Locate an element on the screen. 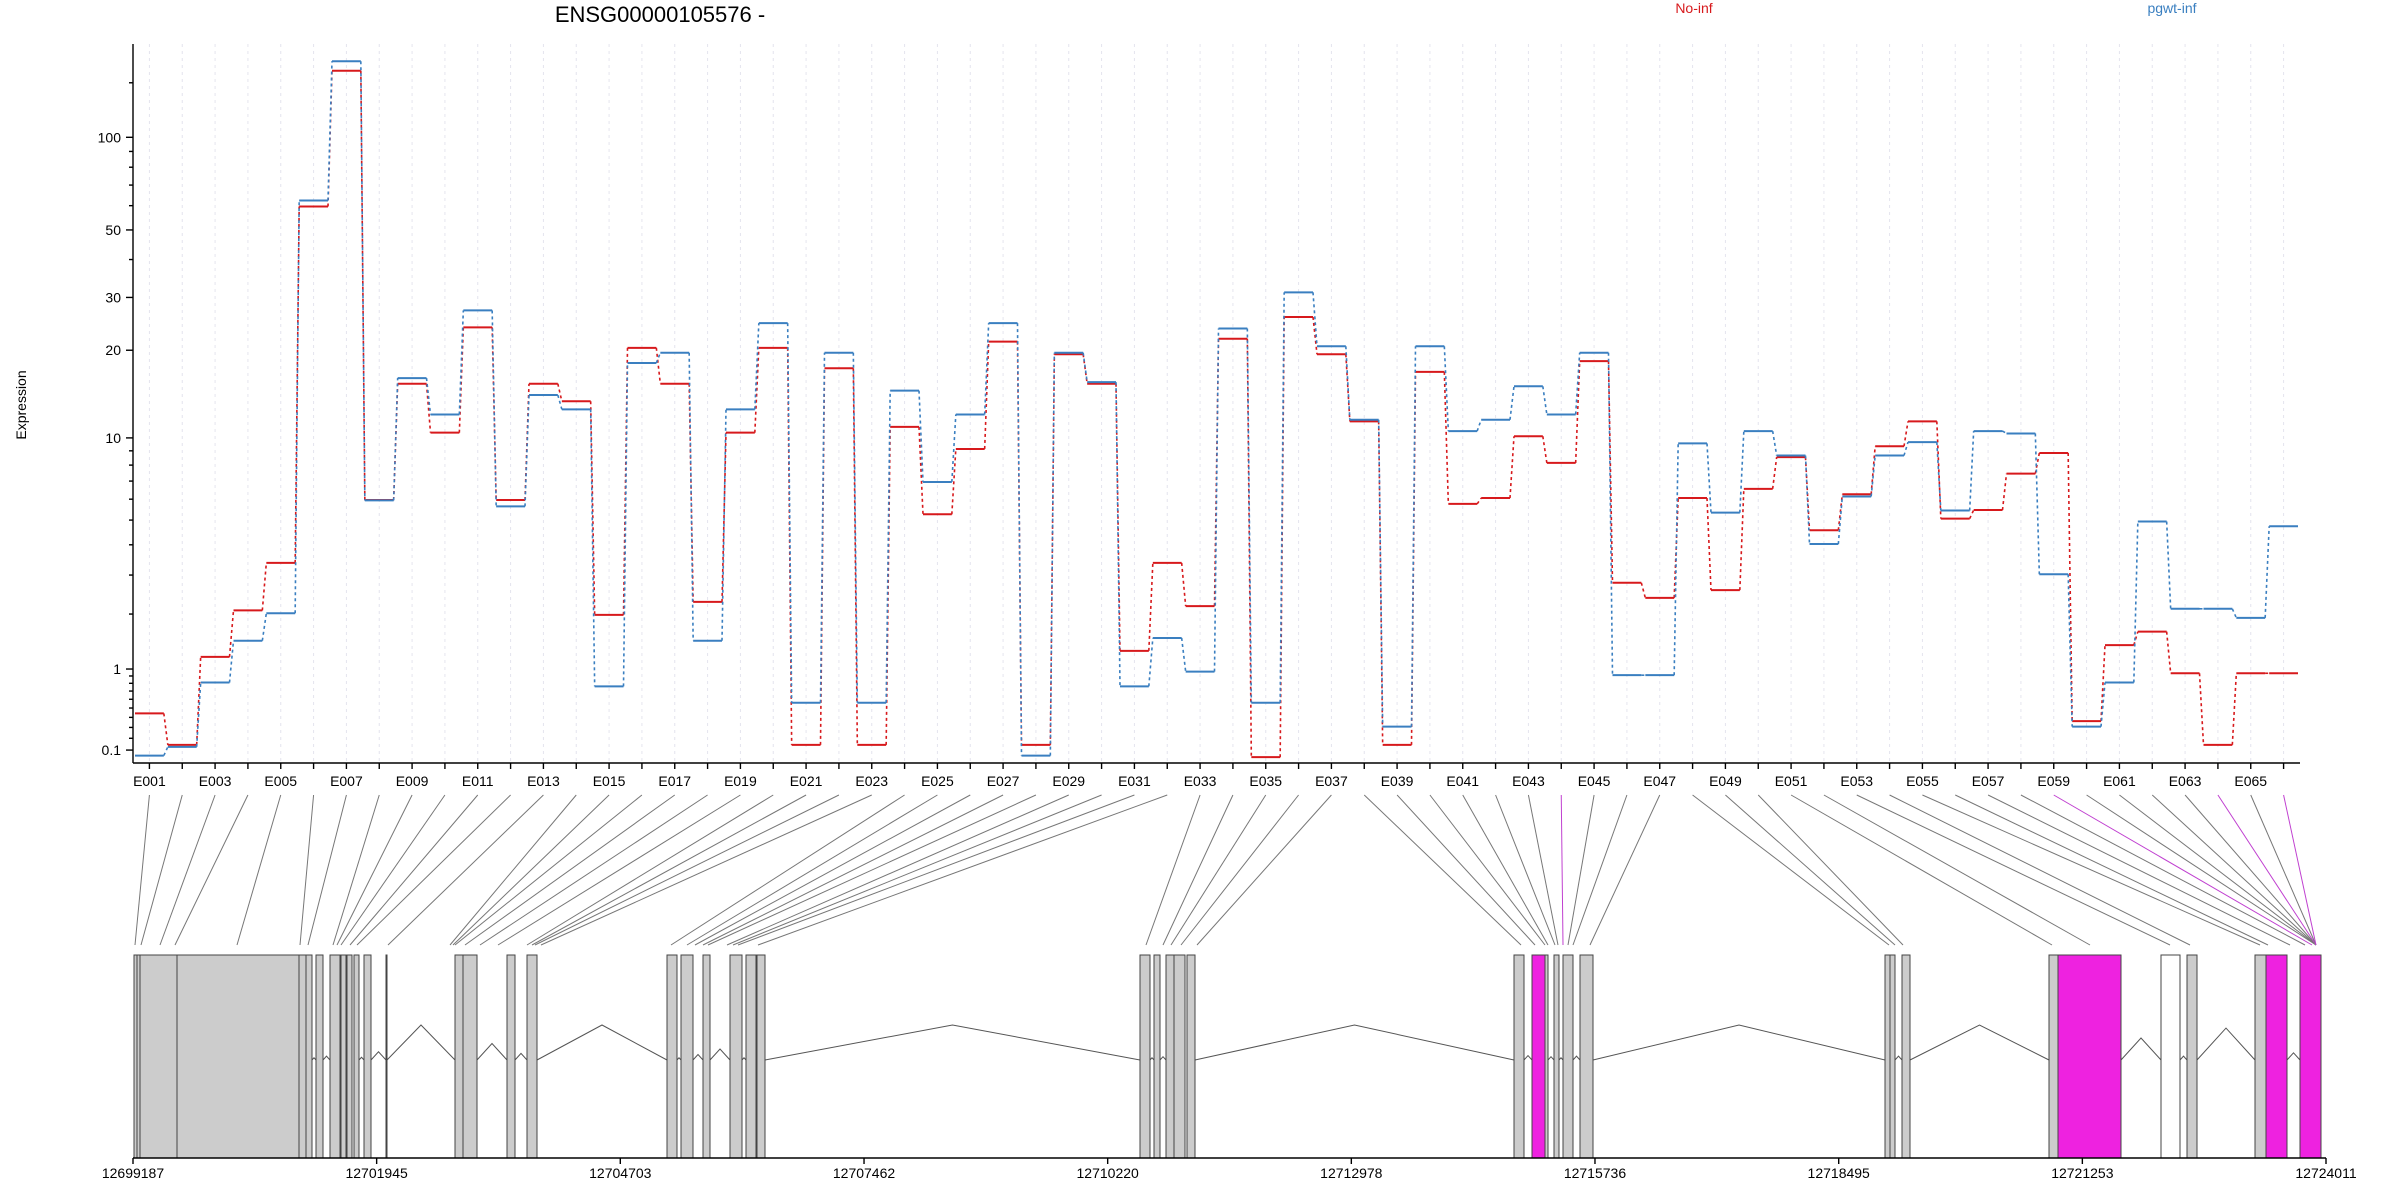  x-tick-label: E043 is located at coordinates (1528, 781).